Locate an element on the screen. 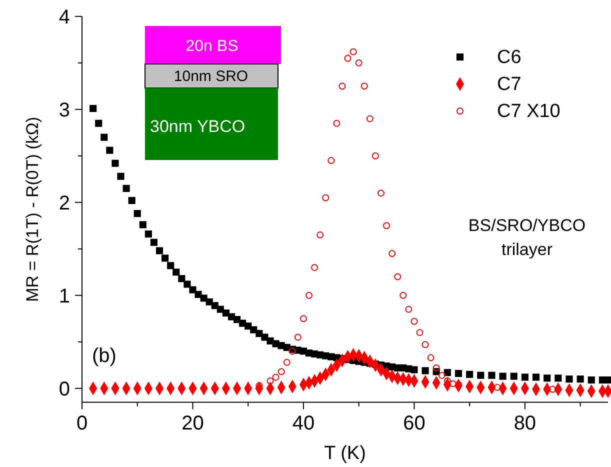 The width and height of the screenshot is (611, 467). x-tick-label: 80 is located at coordinates (525, 423).